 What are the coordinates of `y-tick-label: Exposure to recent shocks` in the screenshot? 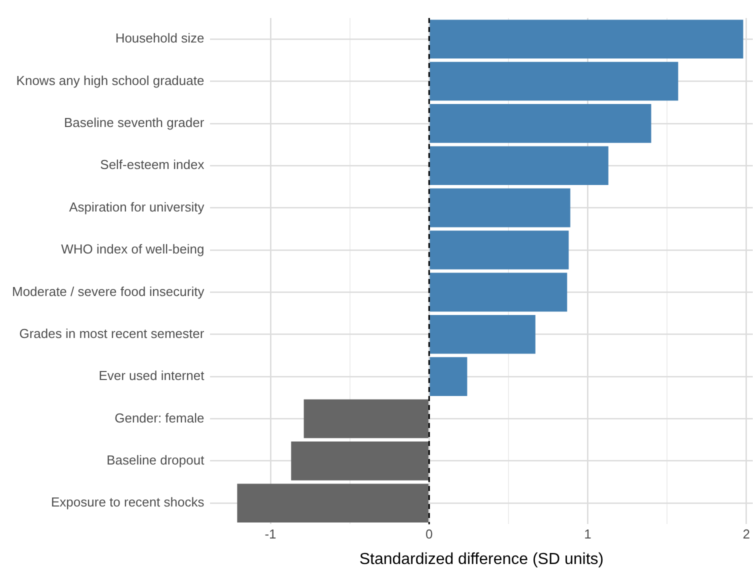 It's located at (128, 502).